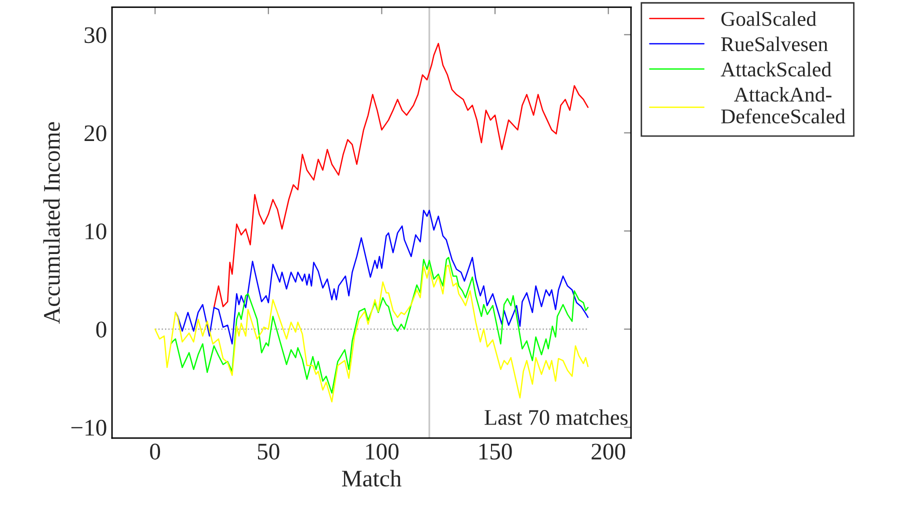  I want to click on ref-line-label: Last 70 matches, so click(556, 417).